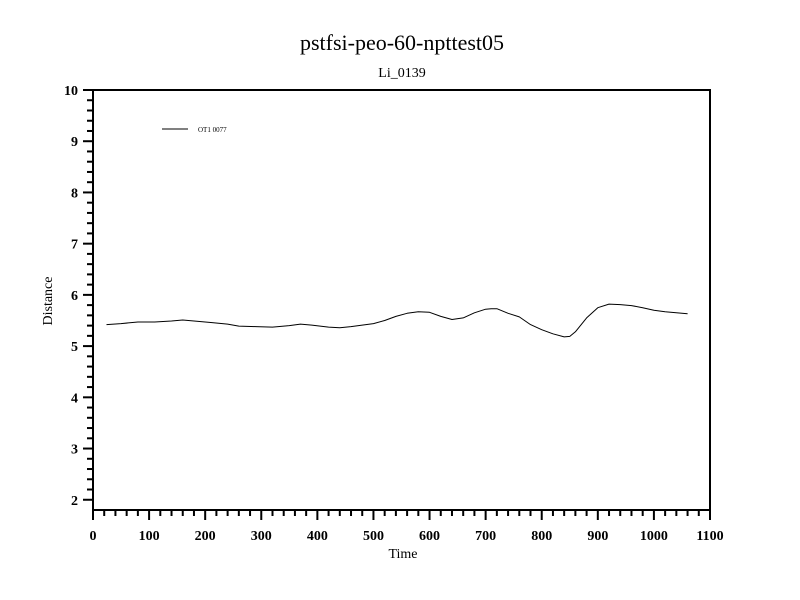  What do you see at coordinates (709, 536) in the screenshot?
I see `x-tick-label: 1100` at bounding box center [709, 536].